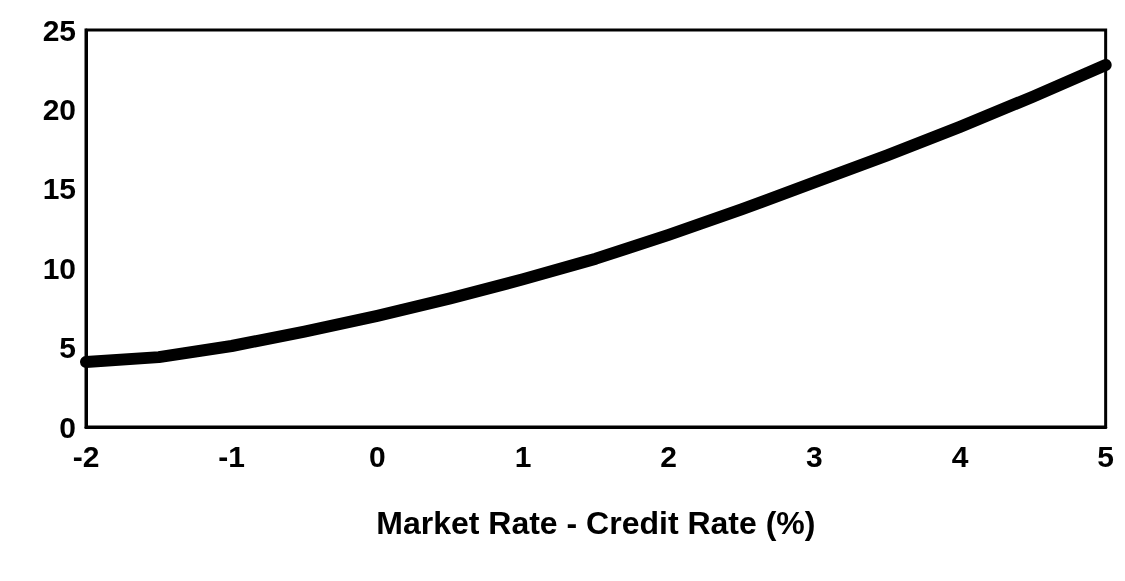 Image resolution: width=1125 pixels, height=581 pixels. Describe the element at coordinates (596, 523) in the screenshot. I see `x-axis-title: Market Rate - Credit Rate (%)` at that location.